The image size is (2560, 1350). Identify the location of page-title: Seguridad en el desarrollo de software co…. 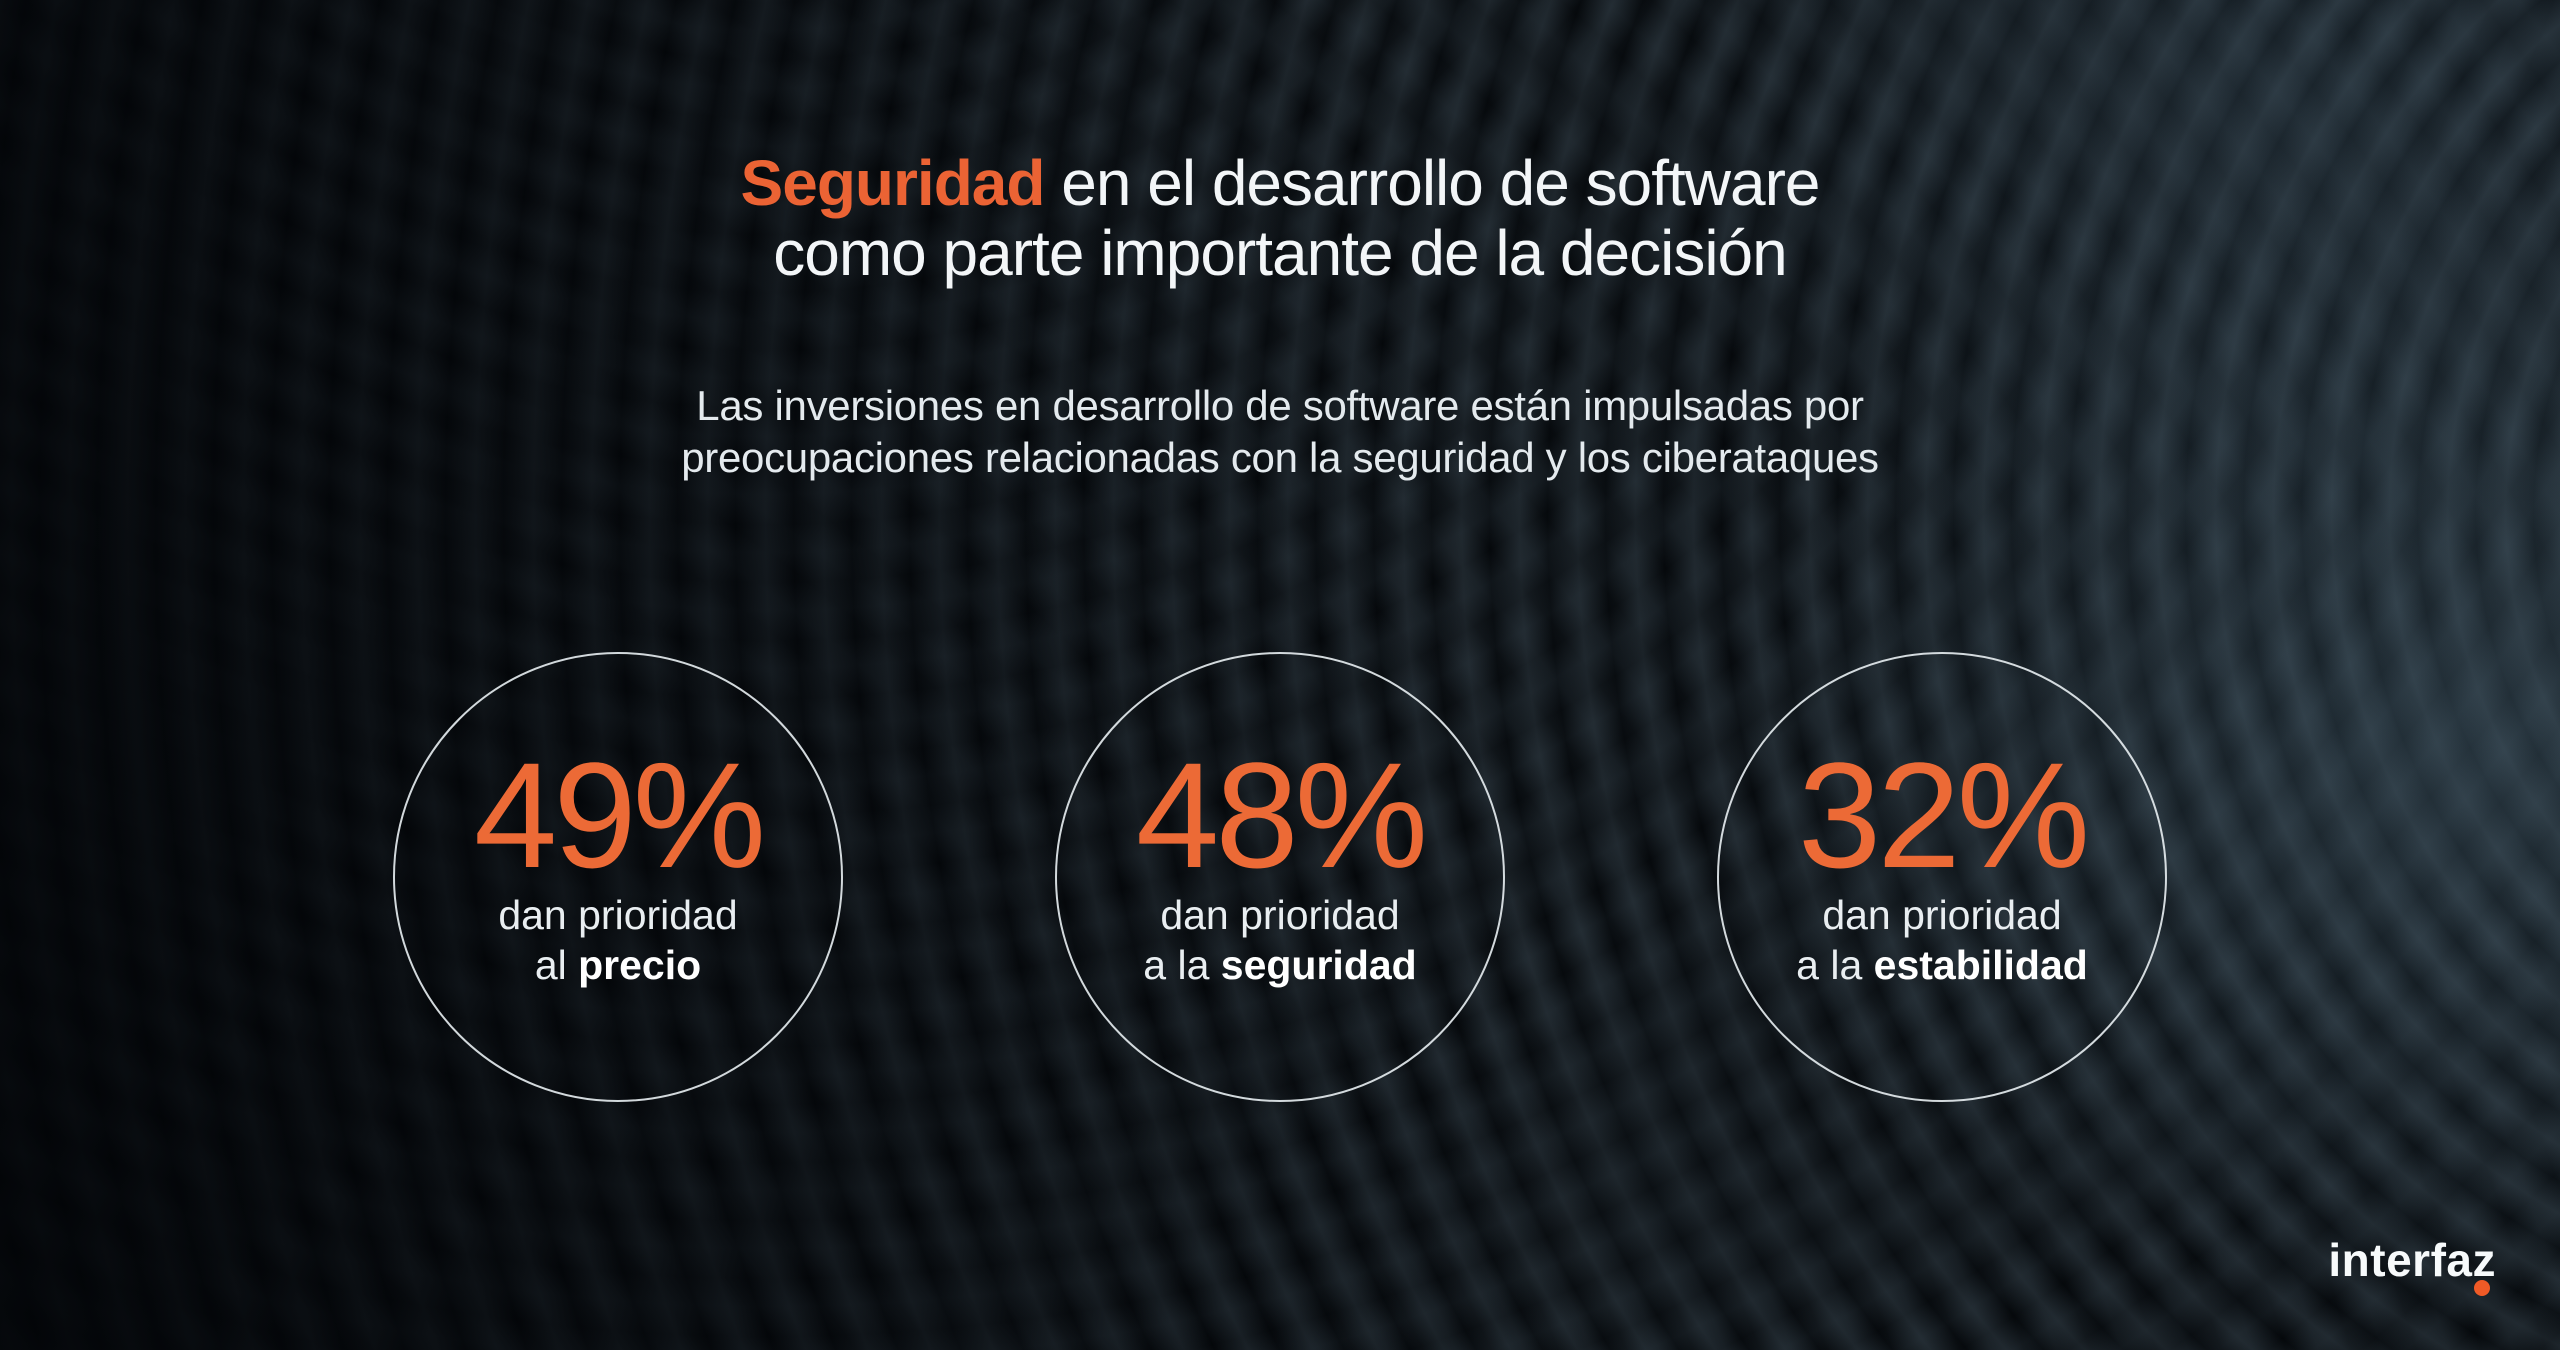
(1280, 218).